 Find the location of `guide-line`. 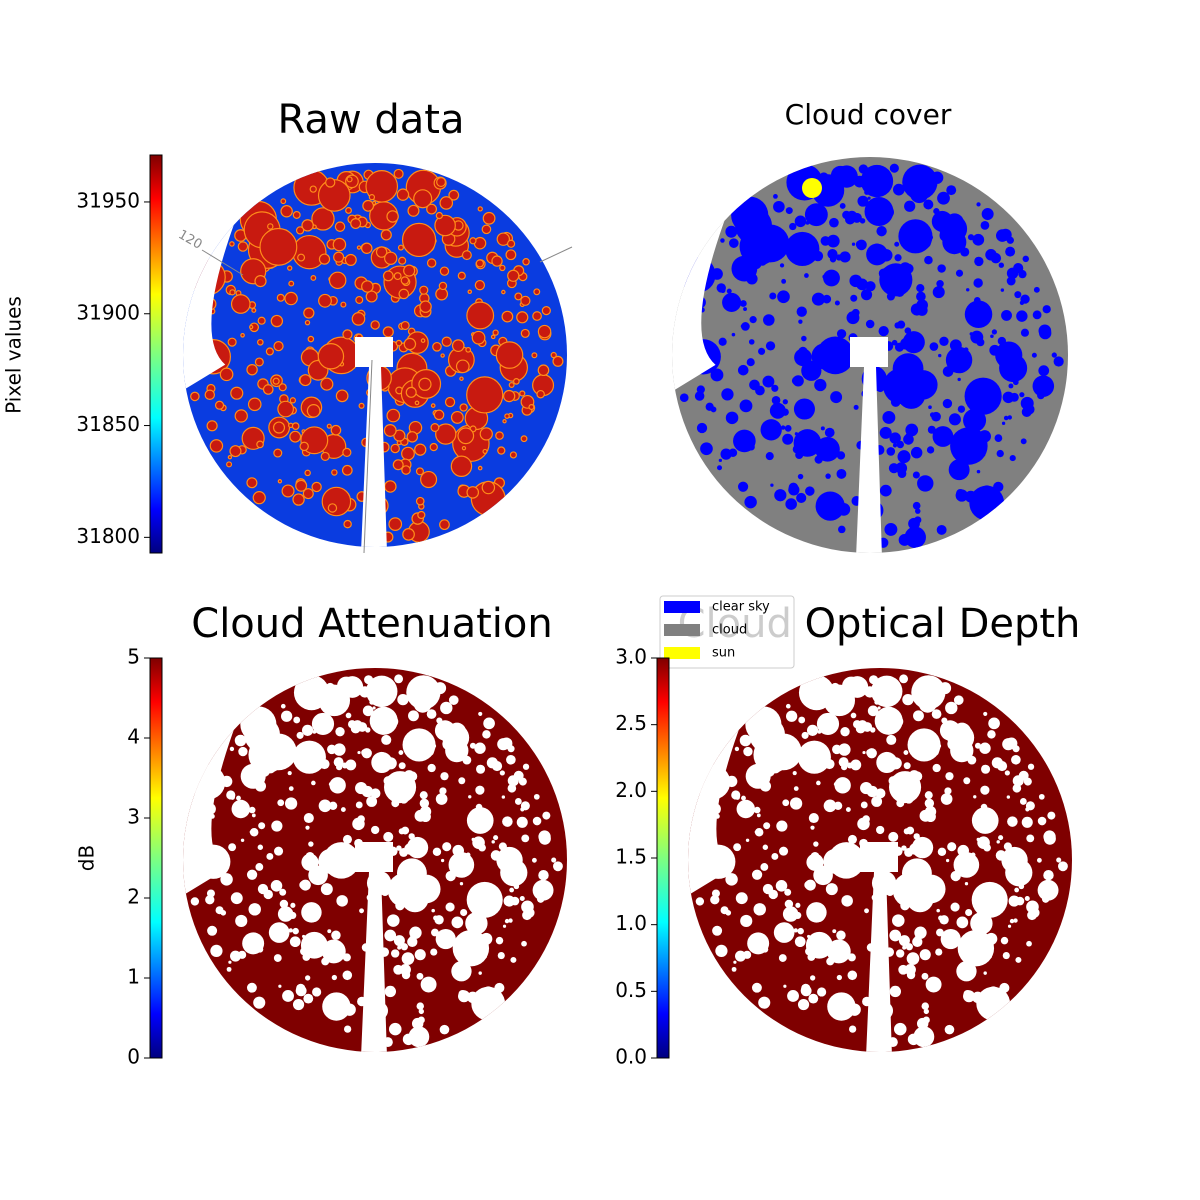

guide-line is located at coordinates (556, 254).